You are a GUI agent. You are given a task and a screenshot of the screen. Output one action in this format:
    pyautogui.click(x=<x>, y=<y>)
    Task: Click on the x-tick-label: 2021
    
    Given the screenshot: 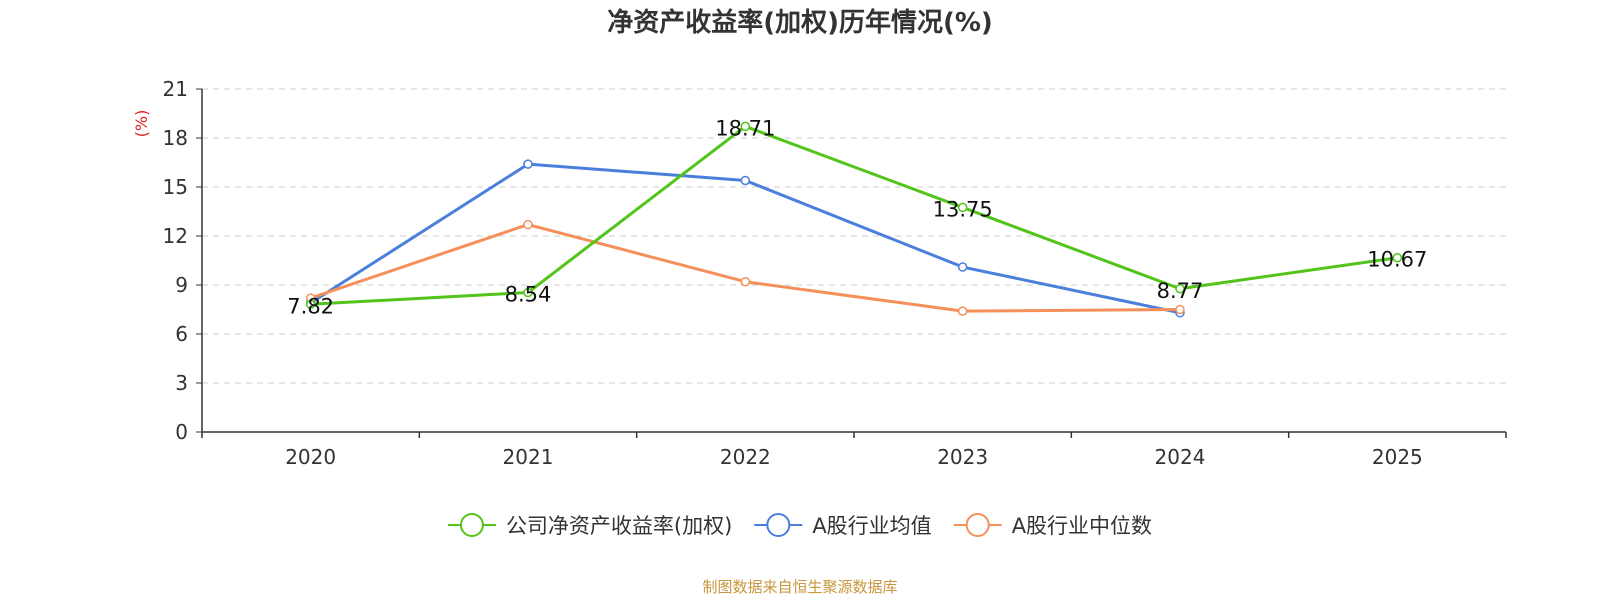 What is the action you would take?
    pyautogui.click(x=528, y=457)
    